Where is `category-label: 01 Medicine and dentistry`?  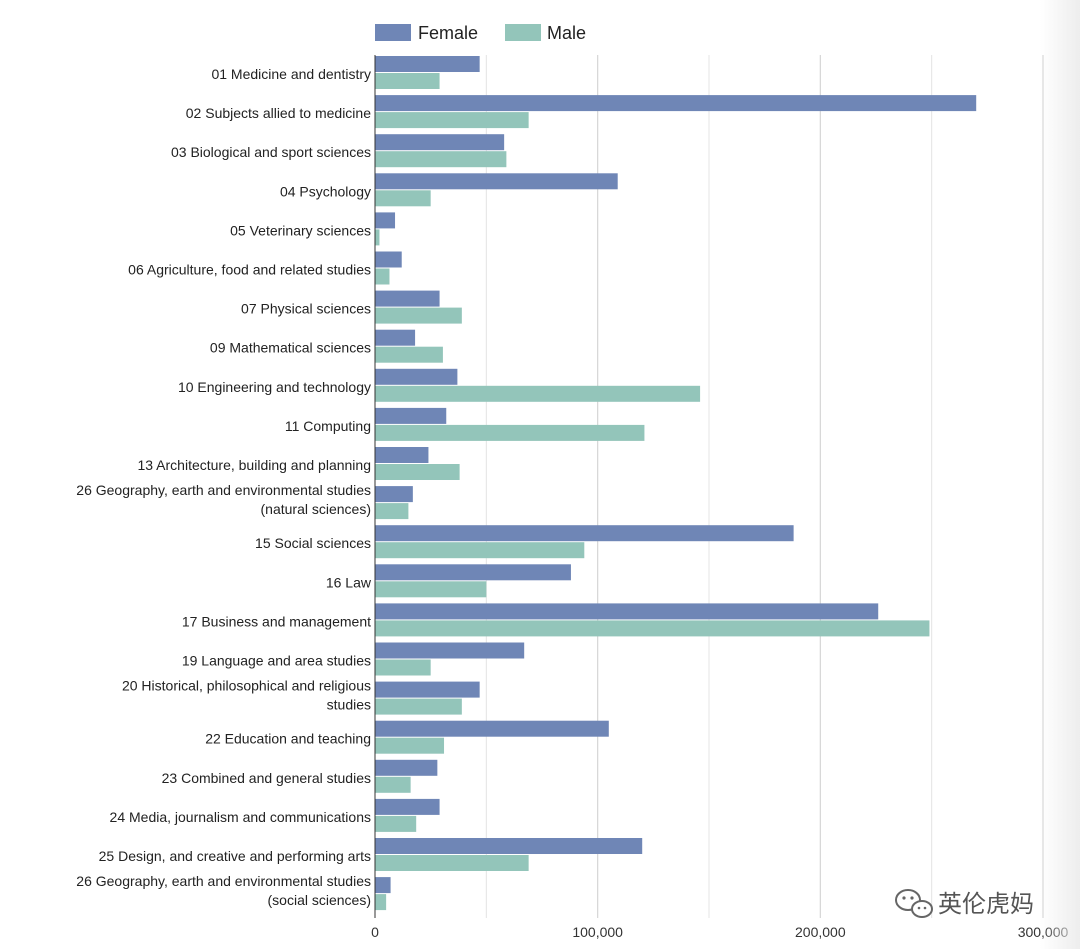
category-label: 01 Medicine and dentistry is located at coordinates (291, 74).